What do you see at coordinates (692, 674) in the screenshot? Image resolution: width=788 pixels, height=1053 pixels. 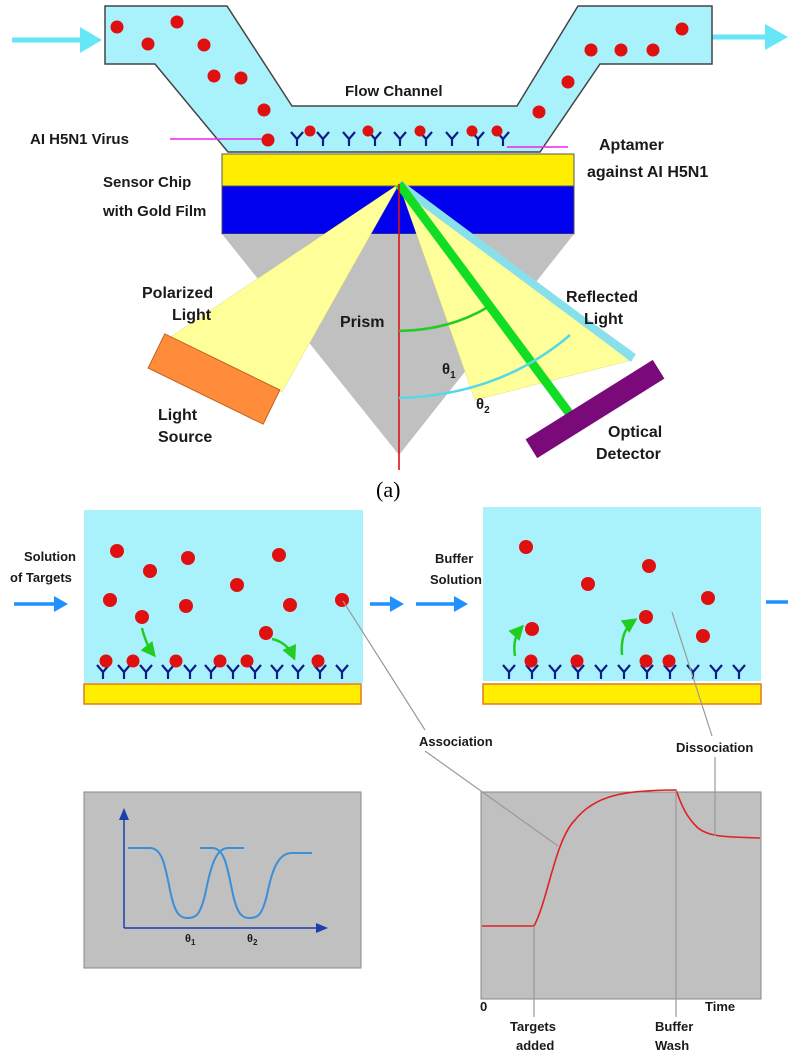 I see `dissociation-callout` at bounding box center [692, 674].